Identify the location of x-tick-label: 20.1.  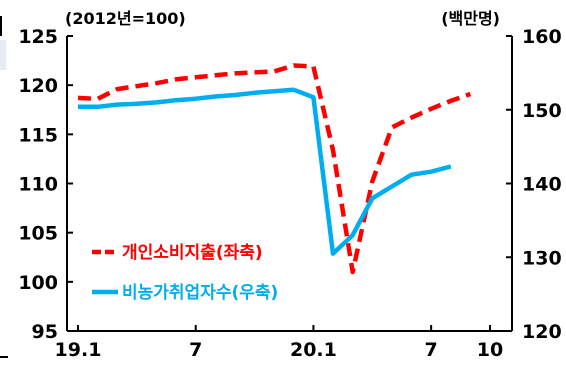
(313, 350).